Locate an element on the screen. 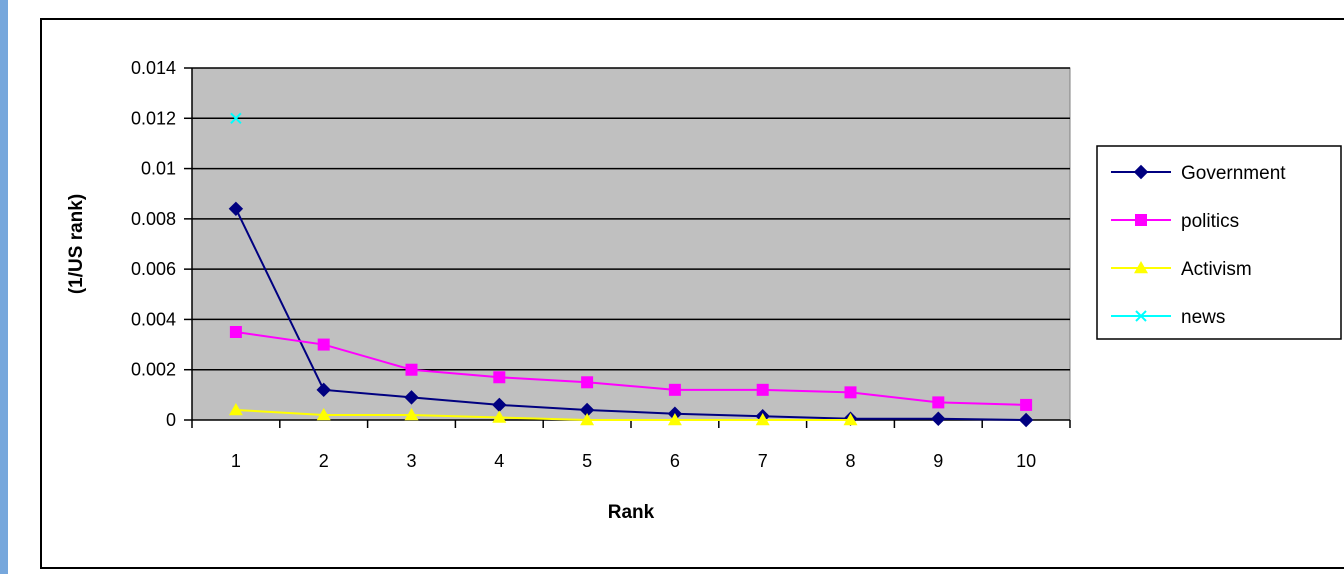 This screenshot has height=574, width=1344. x-tick-label: 10 is located at coordinates (1026, 461).